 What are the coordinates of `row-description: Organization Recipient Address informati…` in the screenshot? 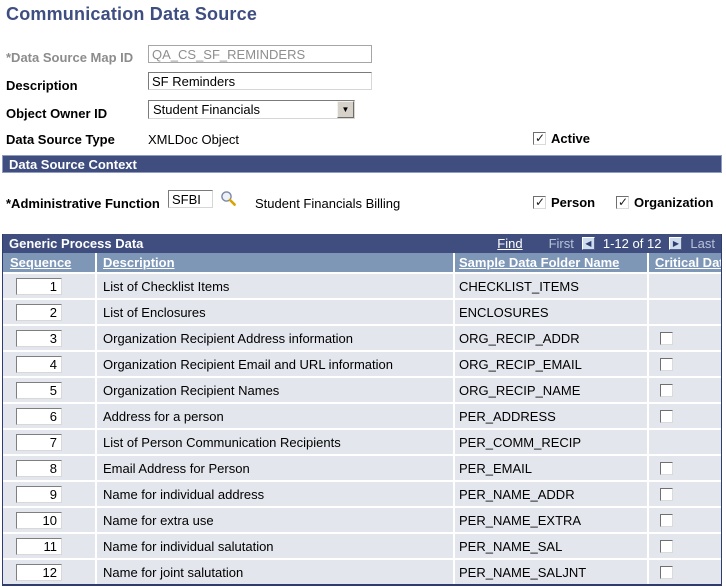 It's located at (274, 338).